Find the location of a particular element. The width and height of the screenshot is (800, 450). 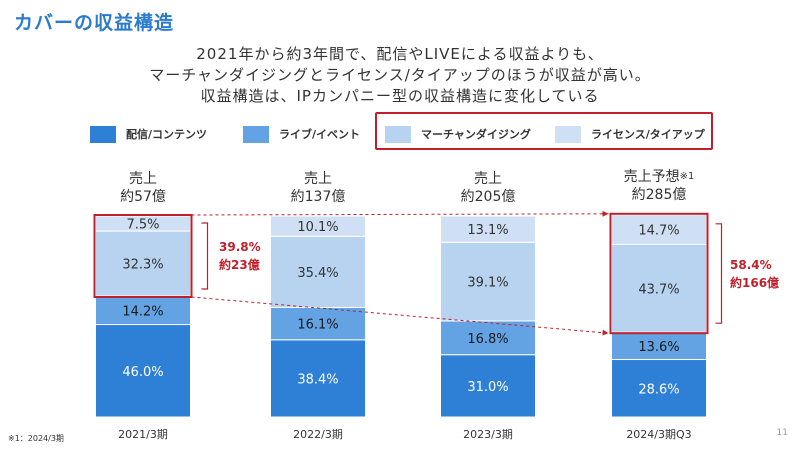

legend-item-merch: マーチャンダイジング is located at coordinates (458, 134).